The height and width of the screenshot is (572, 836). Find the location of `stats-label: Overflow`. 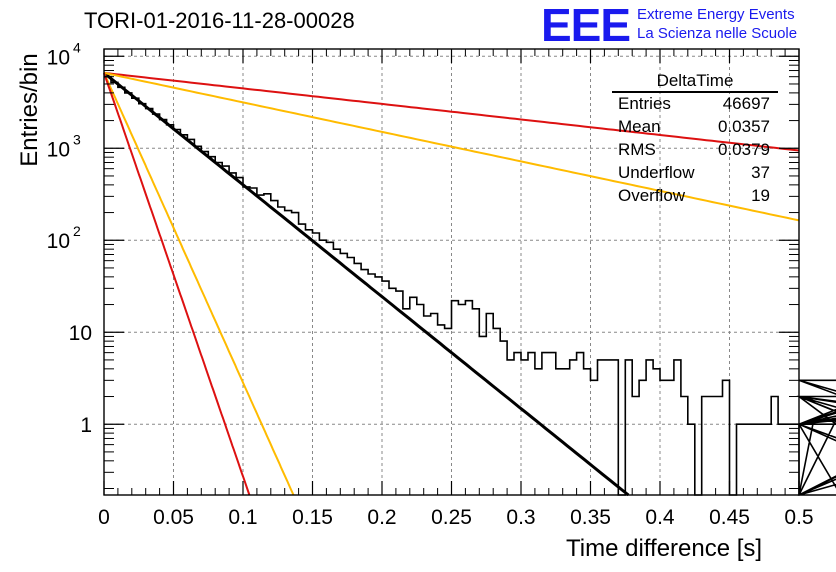

stats-label: Overflow is located at coordinates (652, 195).